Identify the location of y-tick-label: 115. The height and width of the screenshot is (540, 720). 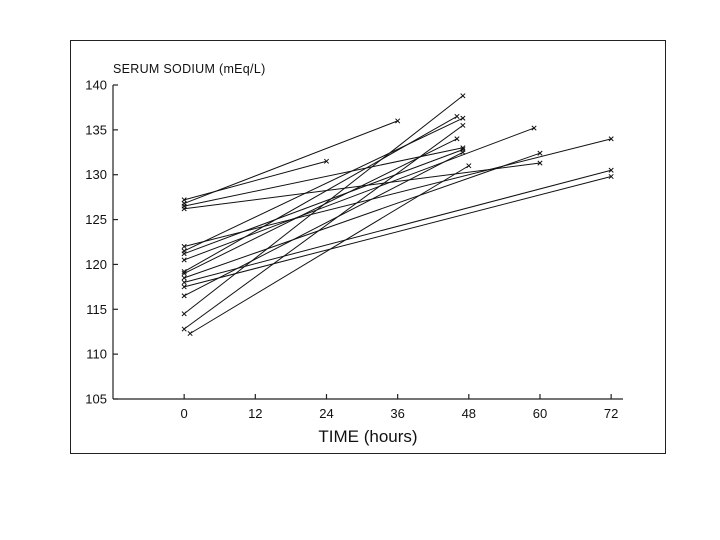
(96, 309).